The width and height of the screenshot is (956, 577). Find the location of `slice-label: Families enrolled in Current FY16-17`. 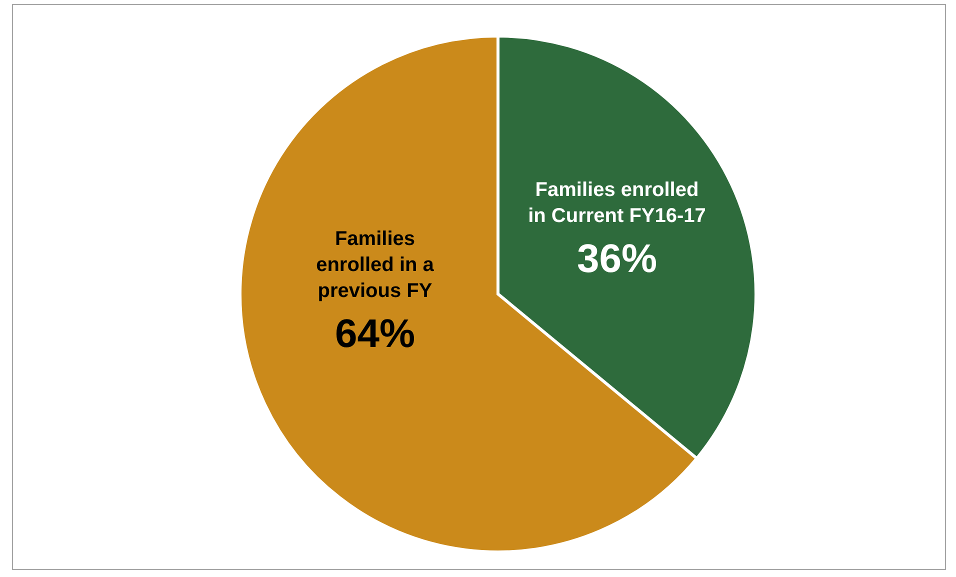

slice-label: Families enrolled in Current FY16-17 is located at coordinates (617, 203).